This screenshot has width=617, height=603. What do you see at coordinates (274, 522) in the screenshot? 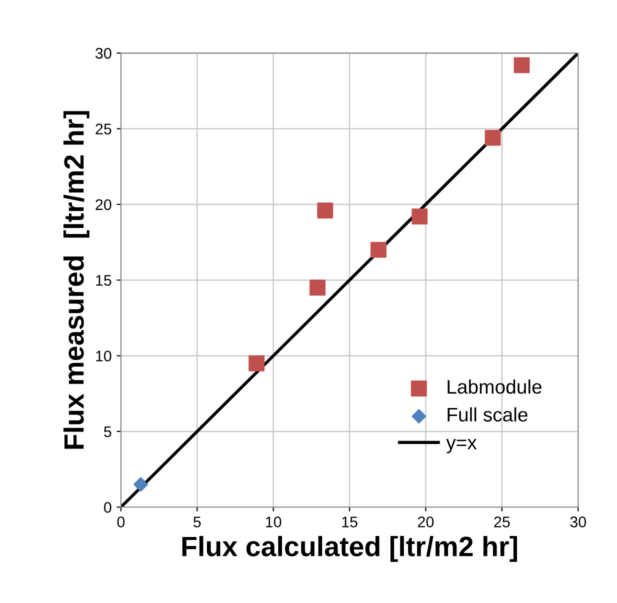
I see `x-tick-label: 10` at bounding box center [274, 522].